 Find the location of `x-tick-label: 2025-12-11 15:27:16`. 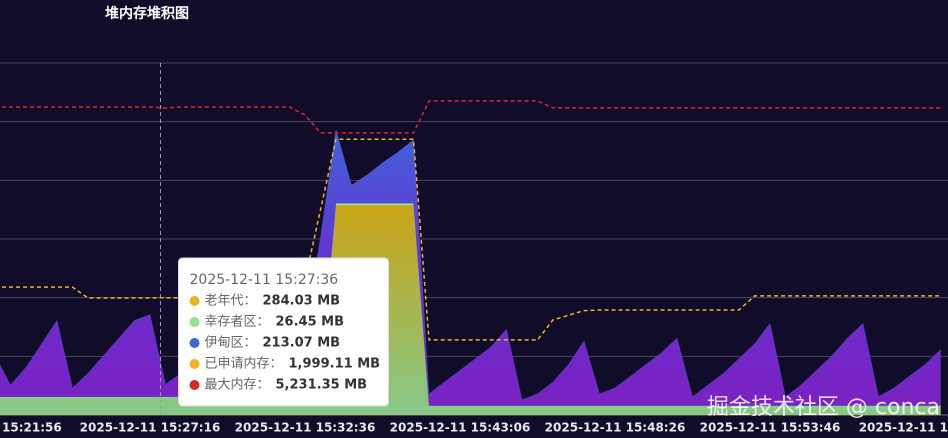

x-tick-label: 2025-12-11 15:27:16 is located at coordinates (150, 428).